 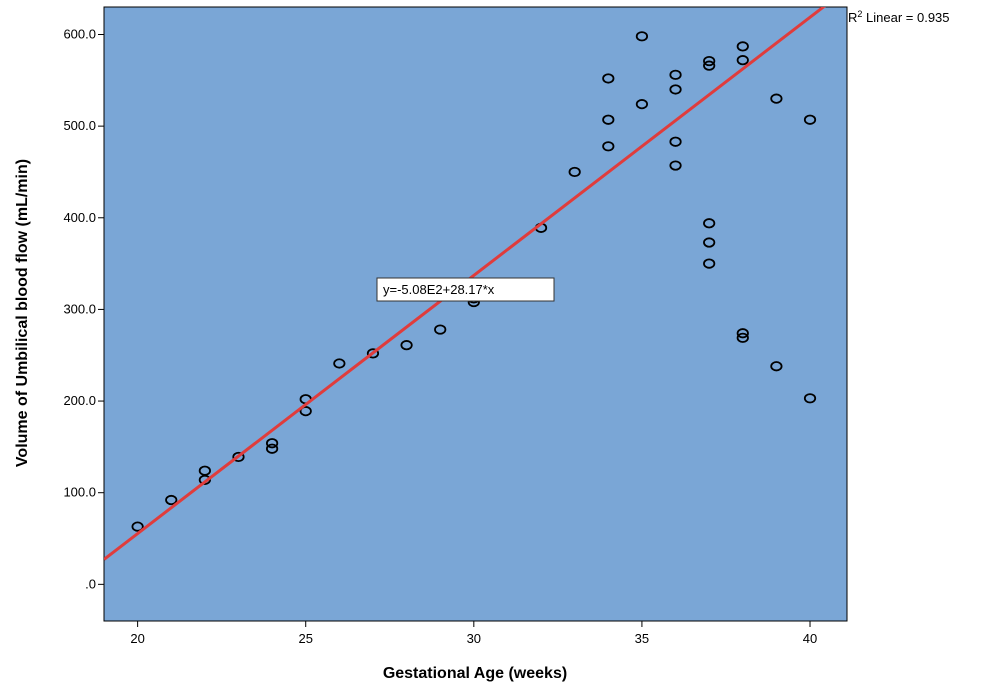 What do you see at coordinates (305, 638) in the screenshot?
I see `x-tick-label: 25` at bounding box center [305, 638].